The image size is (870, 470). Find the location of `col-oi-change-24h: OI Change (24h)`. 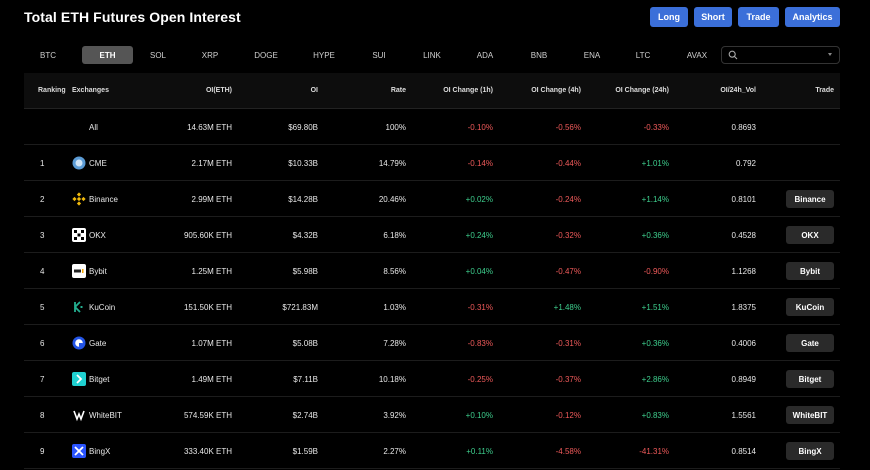

col-oi-change-24h: OI Change (24h) is located at coordinates (642, 90).